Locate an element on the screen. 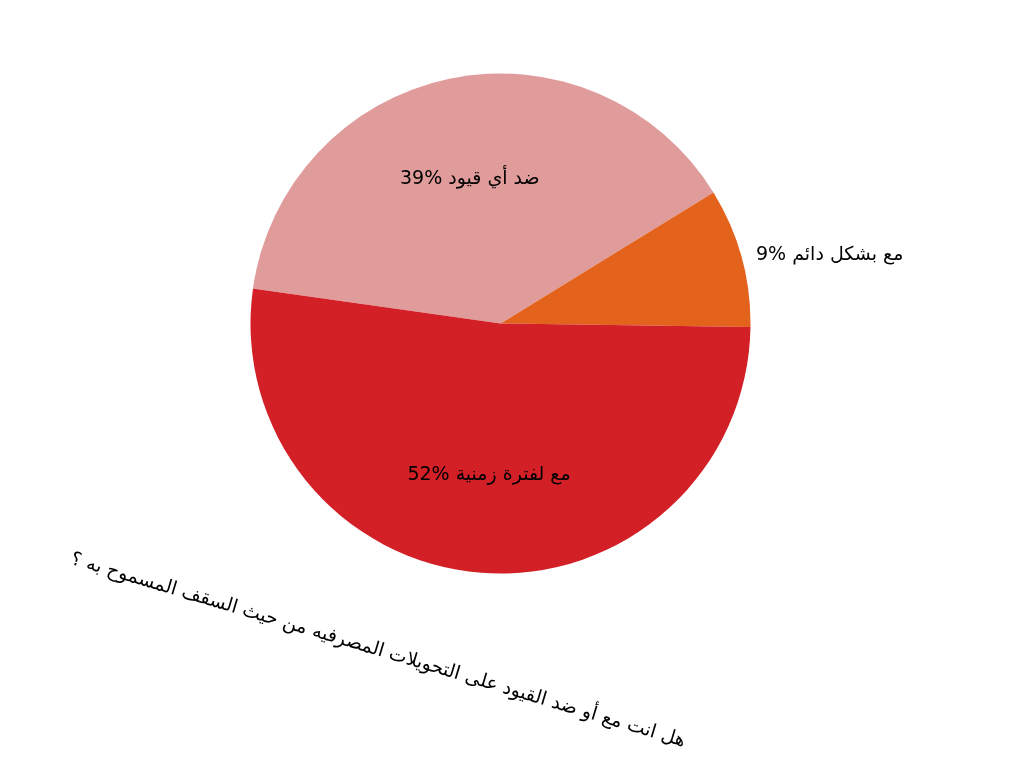  slice-label: 9% مع بشكل دائم is located at coordinates (829, 254).